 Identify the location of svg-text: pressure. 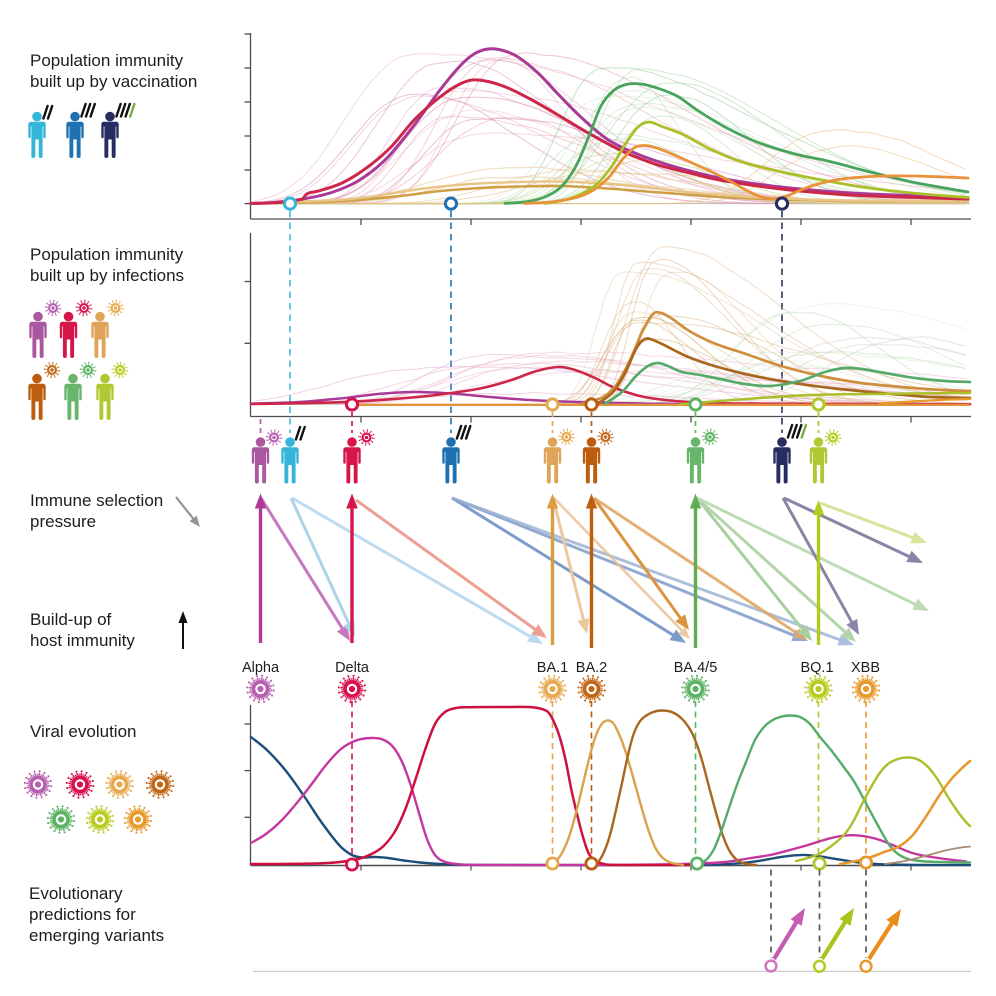
(63, 521).